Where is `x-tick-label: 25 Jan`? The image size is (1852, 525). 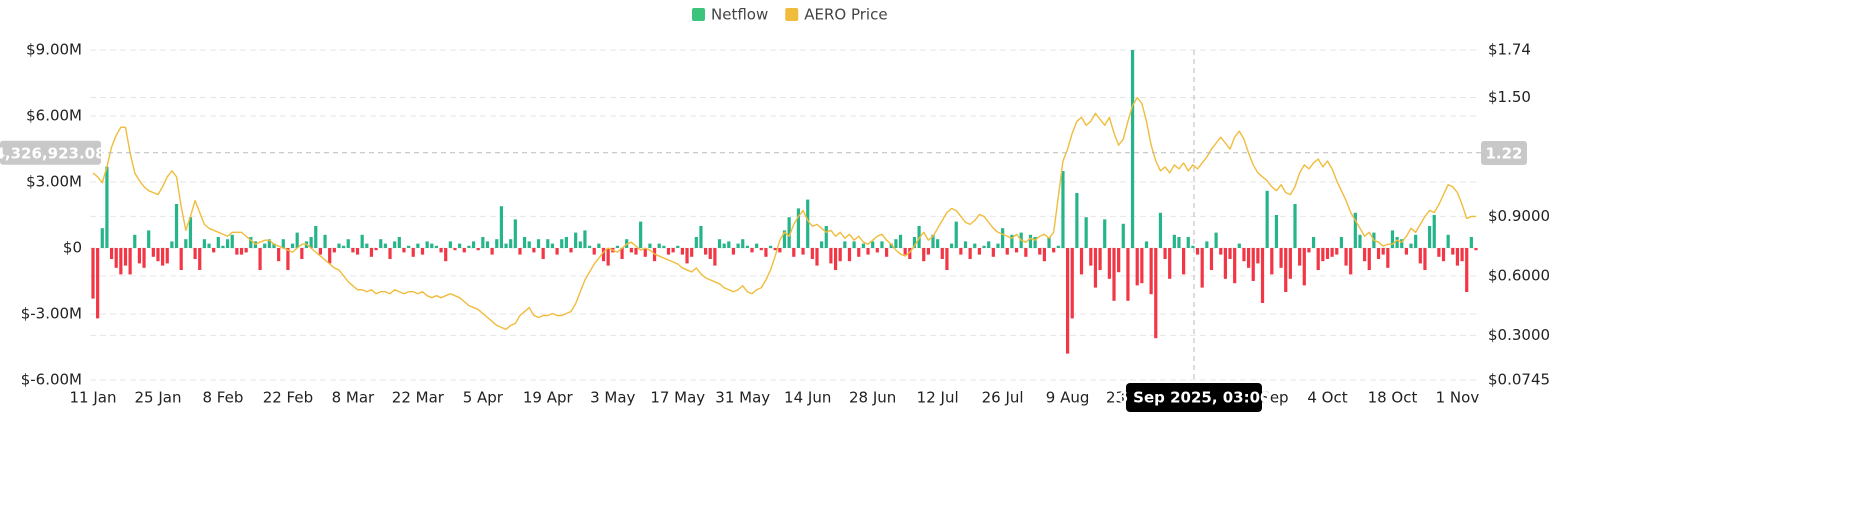
x-tick-label: 25 Jan is located at coordinates (157, 398).